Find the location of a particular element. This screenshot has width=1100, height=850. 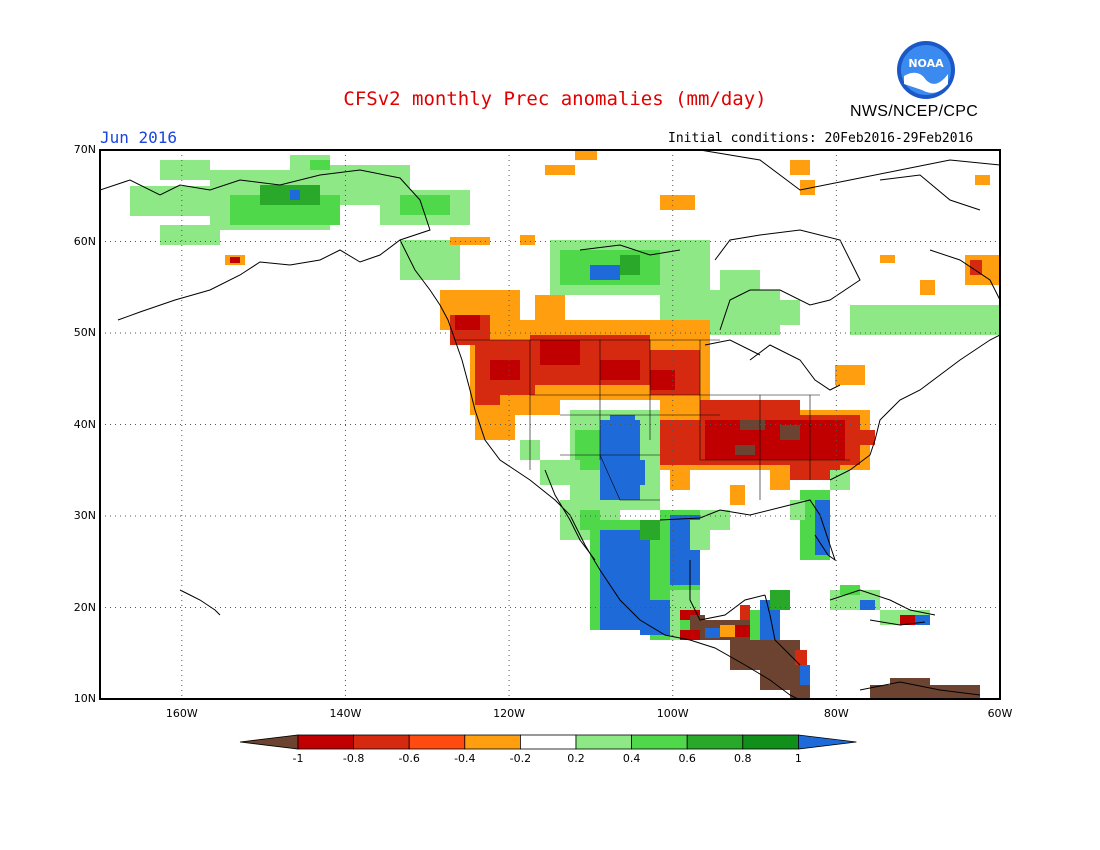

x-tick-label: 160W is located at coordinates (181, 713).